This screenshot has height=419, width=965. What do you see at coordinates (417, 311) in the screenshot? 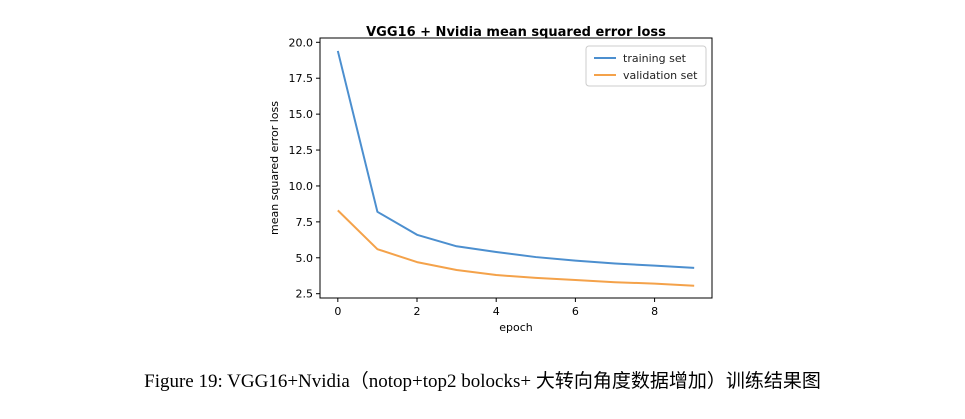
I see `x-tick-label: 2` at bounding box center [417, 311].